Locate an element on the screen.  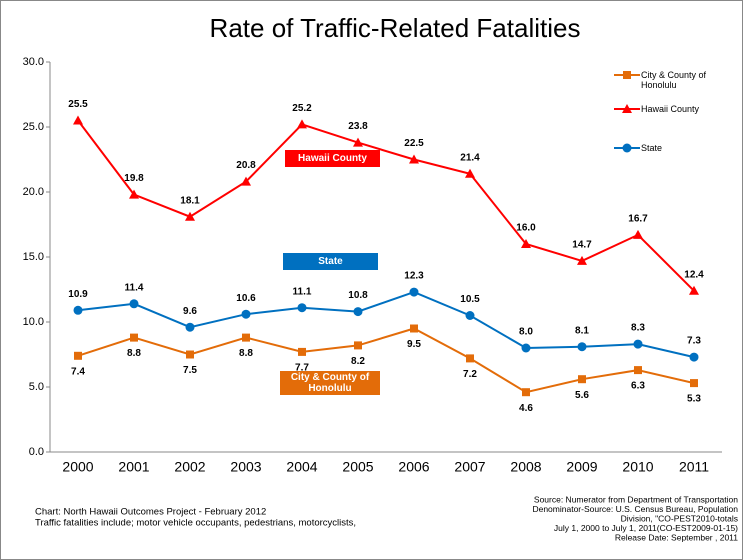
data-label: 19.8 is located at coordinates (134, 178).